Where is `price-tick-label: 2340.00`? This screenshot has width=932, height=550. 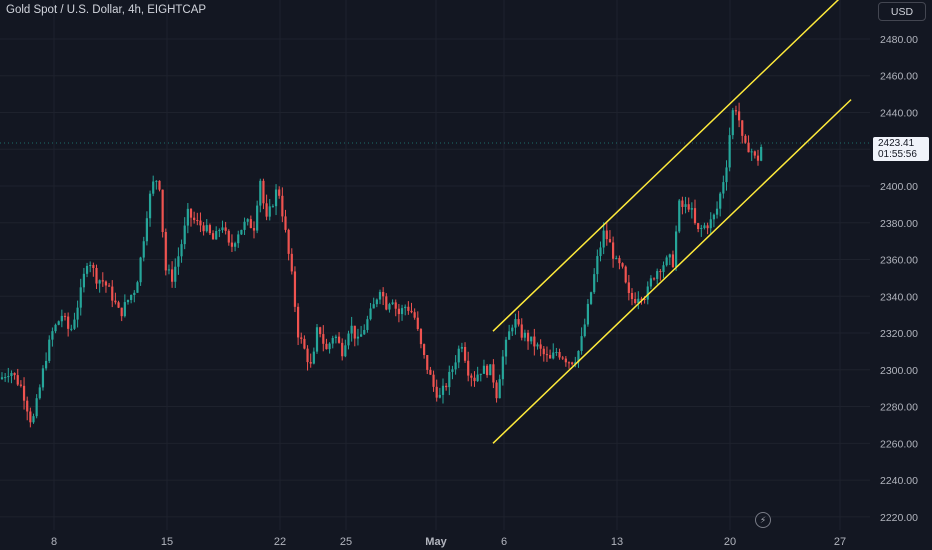
price-tick-label: 2340.00 is located at coordinates (899, 297).